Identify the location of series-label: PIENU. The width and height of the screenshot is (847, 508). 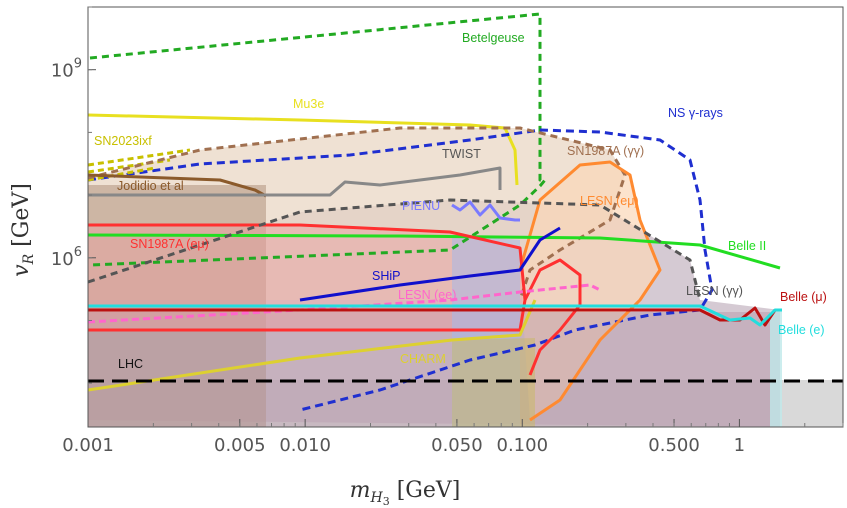
(421, 206).